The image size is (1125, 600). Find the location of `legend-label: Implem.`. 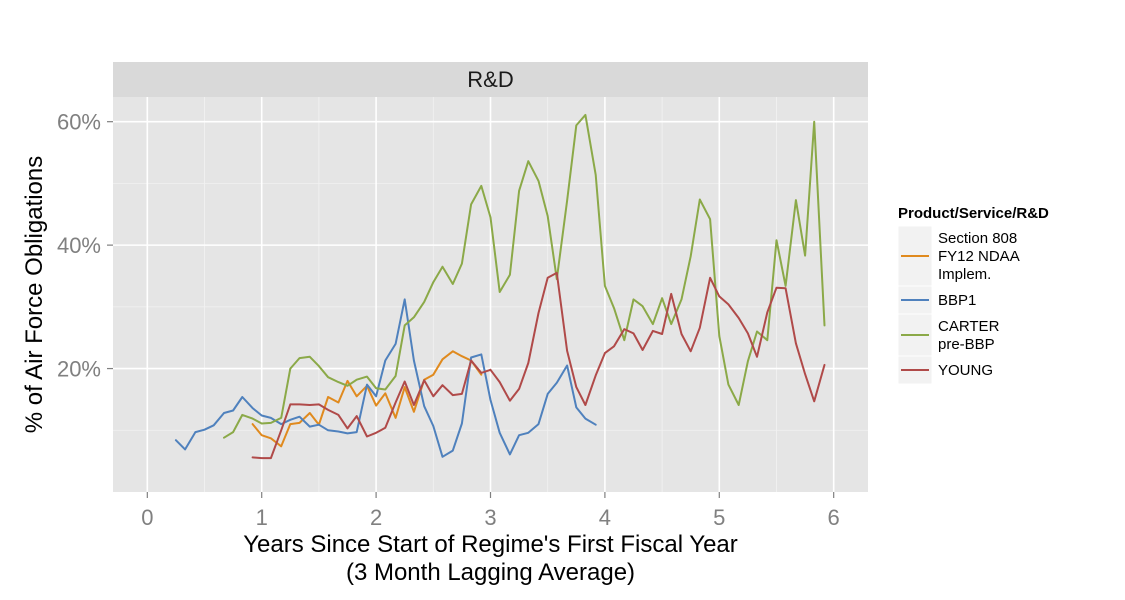

legend-label: Implem. is located at coordinates (964, 274).